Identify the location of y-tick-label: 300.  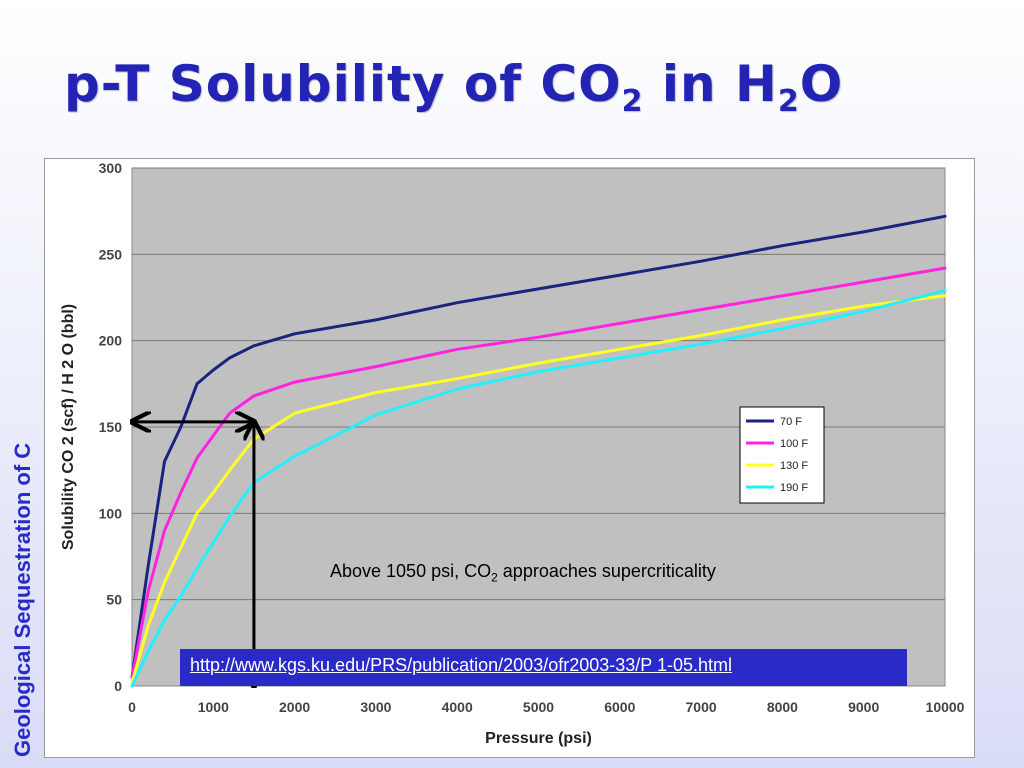
(111, 168).